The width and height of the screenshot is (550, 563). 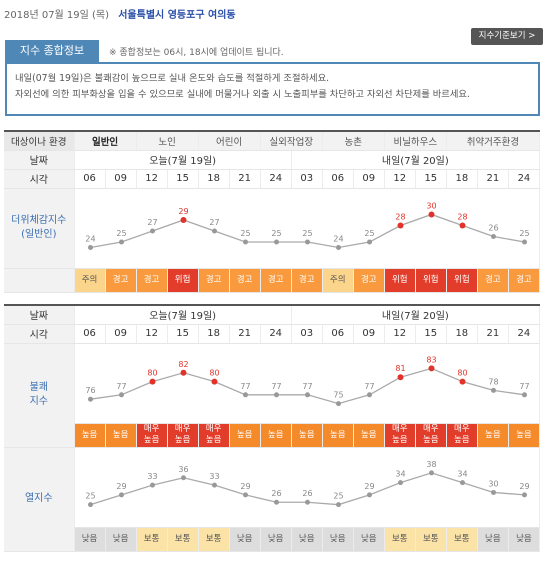 What do you see at coordinates (167, 141) in the screenshot?
I see `group-elderly: 노인` at bounding box center [167, 141].